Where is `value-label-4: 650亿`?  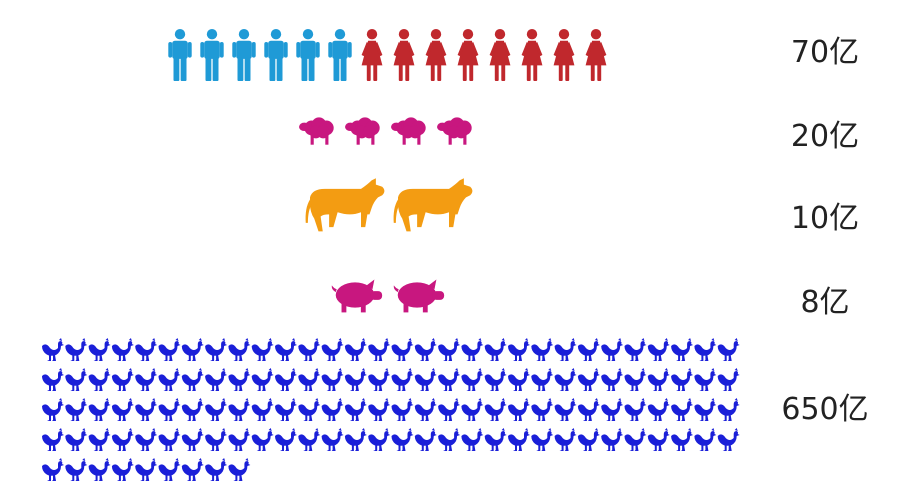 value-label-4: 650亿 is located at coordinates (824, 409).